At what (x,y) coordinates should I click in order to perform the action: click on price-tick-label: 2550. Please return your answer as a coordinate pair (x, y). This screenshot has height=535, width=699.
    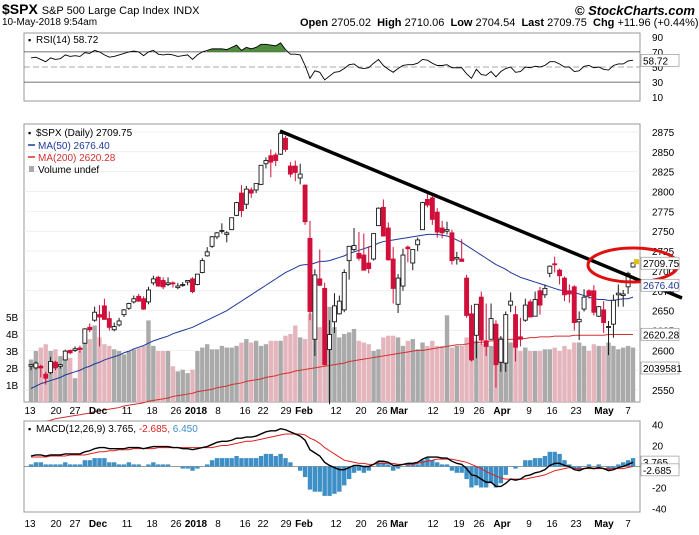
    Looking at the image, I should click on (663, 391).